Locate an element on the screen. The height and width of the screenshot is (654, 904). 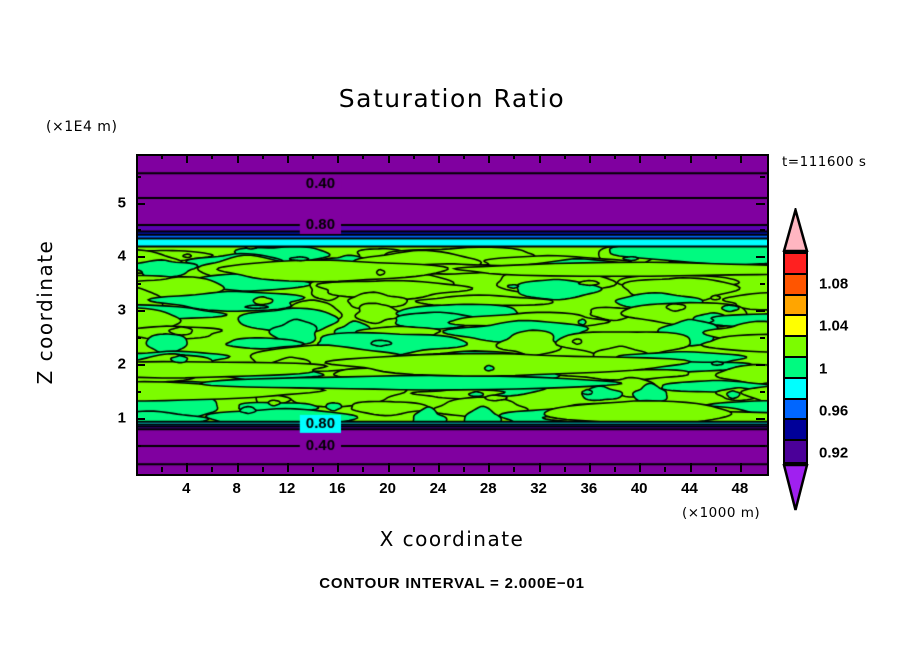
y-tick-label: 3 is located at coordinates (121, 310).